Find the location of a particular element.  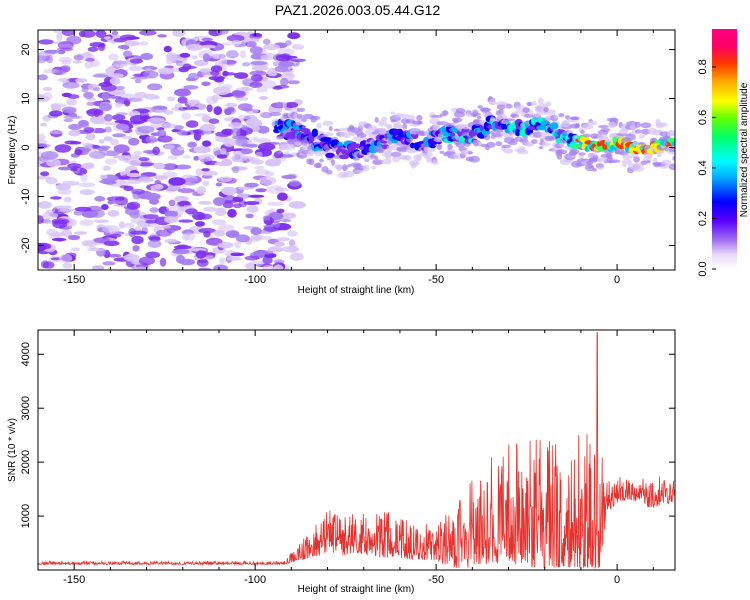

spectrogram-y-label: Frequency (Hz) is located at coordinates (12, 150).